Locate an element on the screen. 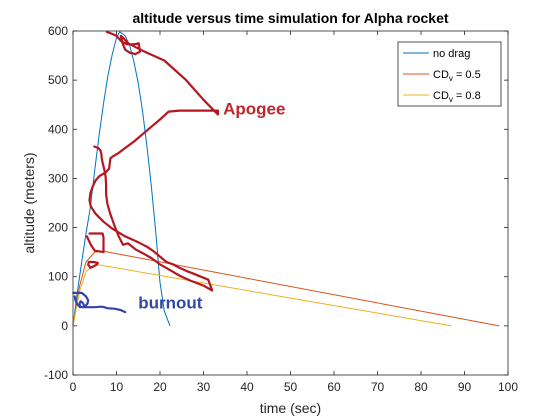  x-tick-label: 90 is located at coordinates (465, 387).